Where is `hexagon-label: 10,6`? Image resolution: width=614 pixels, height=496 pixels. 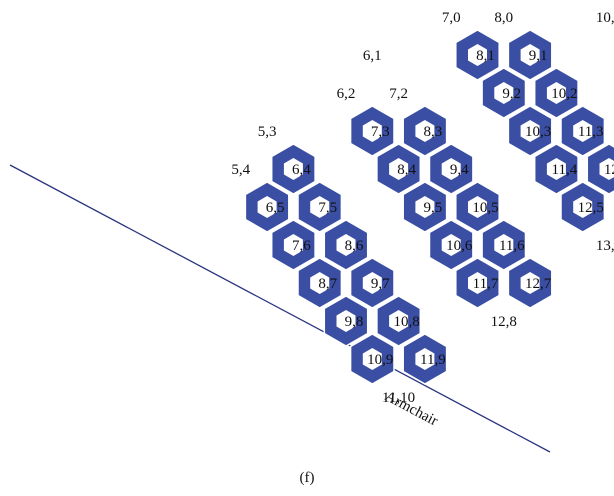 hexagon-label: 10,6 is located at coordinates (459, 246).